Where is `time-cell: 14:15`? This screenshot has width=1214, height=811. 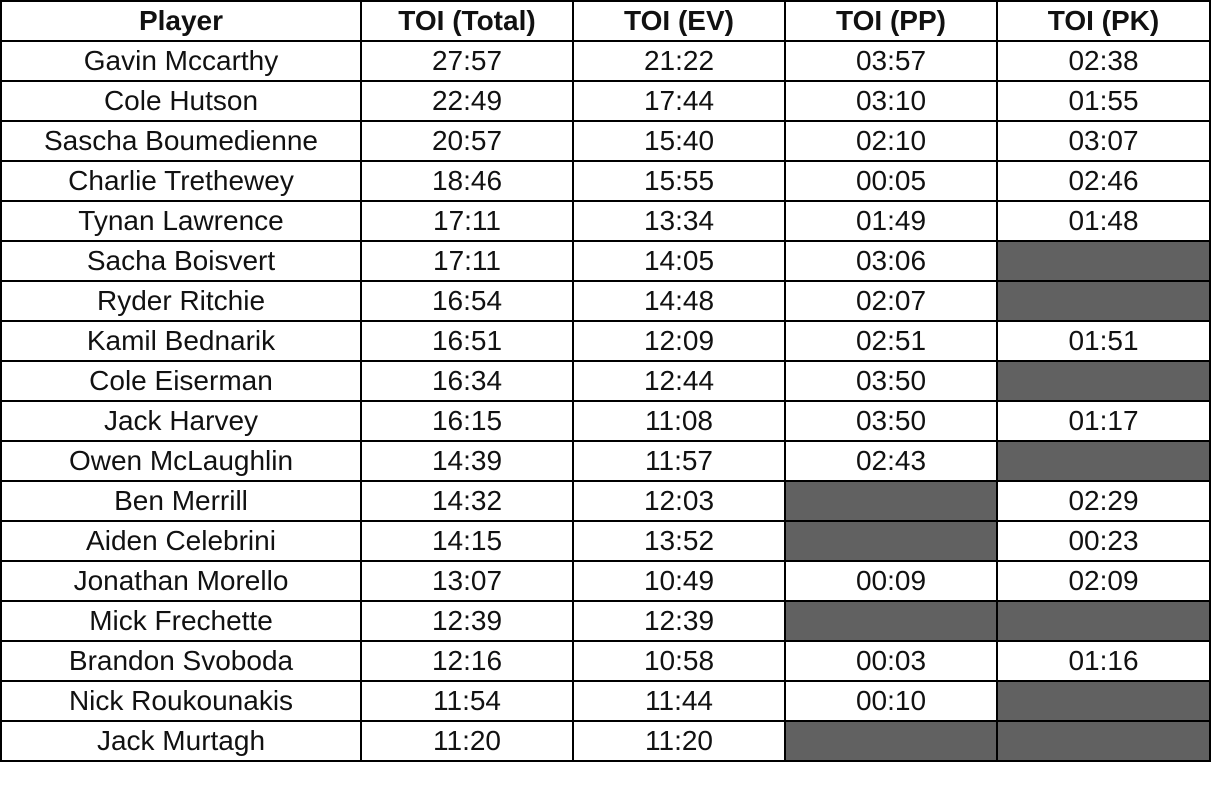 time-cell: 14:15 is located at coordinates (467, 541).